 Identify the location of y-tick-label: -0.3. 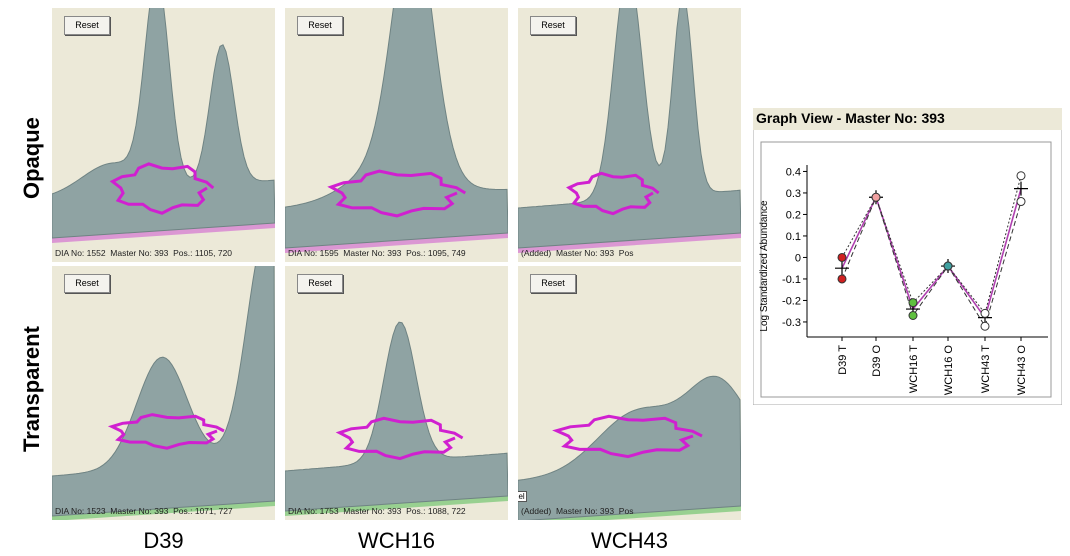
(791, 323).